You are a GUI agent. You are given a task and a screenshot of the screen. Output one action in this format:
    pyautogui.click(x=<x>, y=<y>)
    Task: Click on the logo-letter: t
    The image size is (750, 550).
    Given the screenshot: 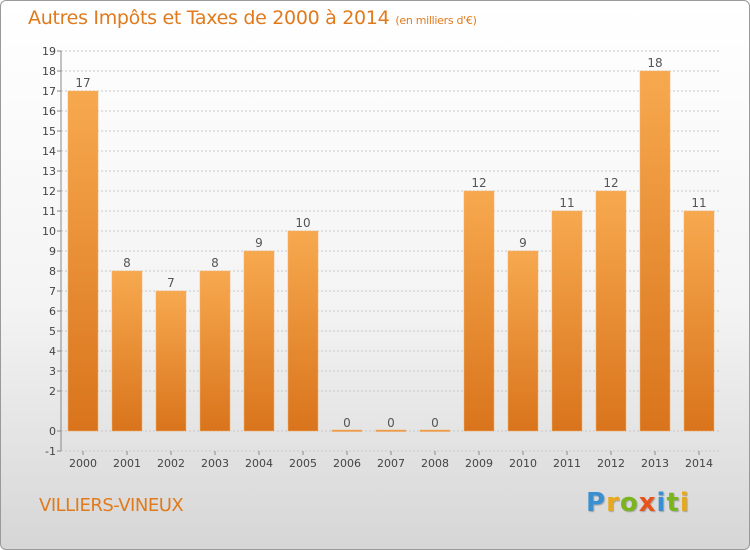 What is the action you would take?
    pyautogui.click(x=673, y=503)
    